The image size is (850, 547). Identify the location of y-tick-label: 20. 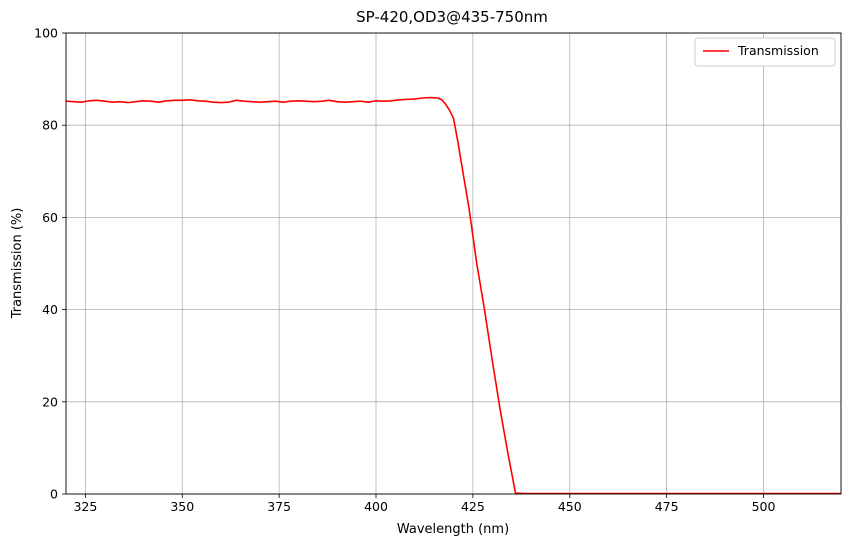
(50, 401).